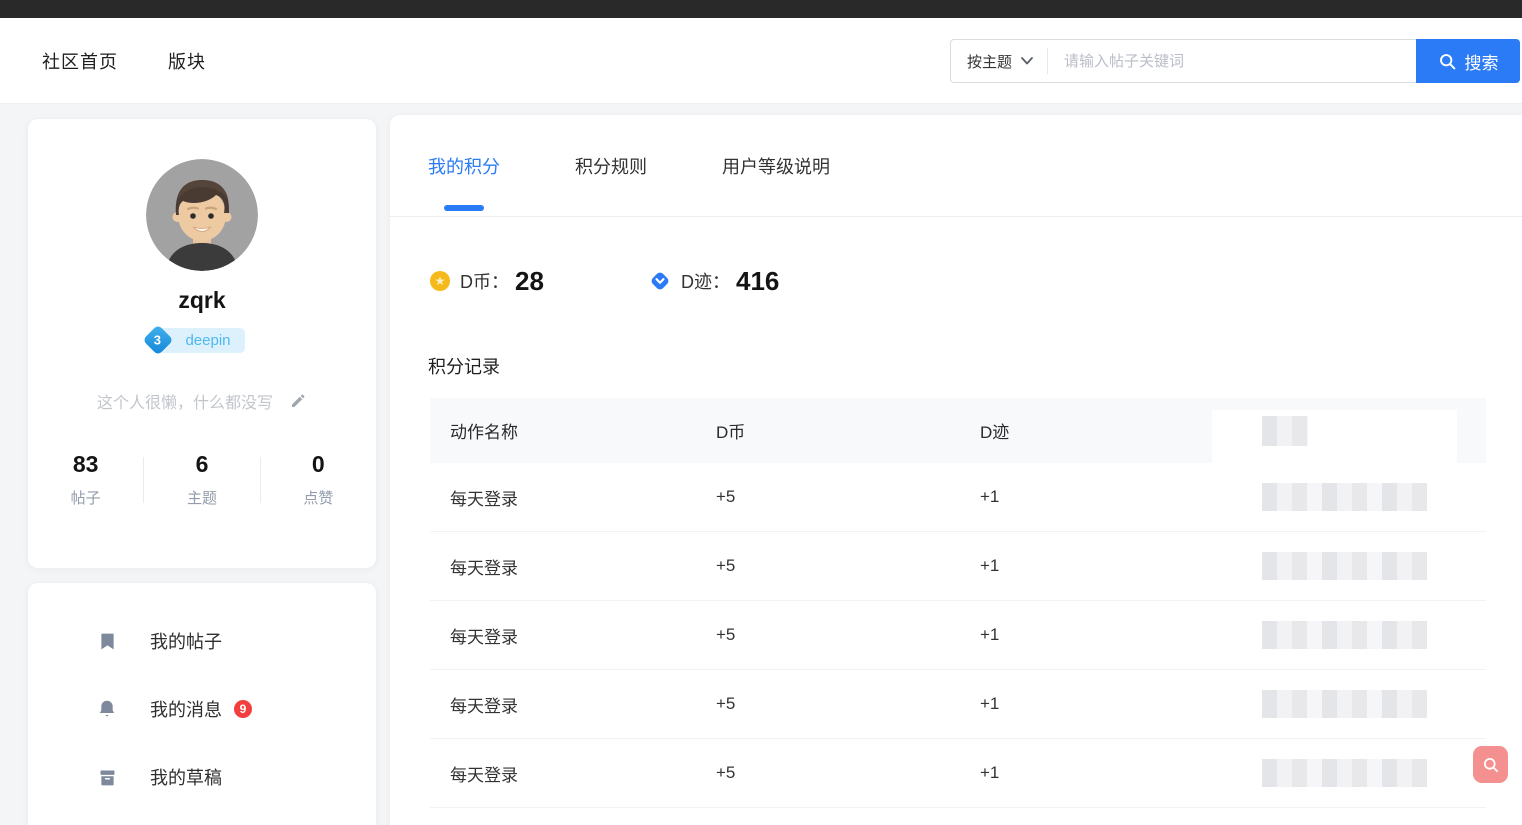  I want to click on tabbar: 我的积分 积分规则 用户等级说明, so click(956, 166).